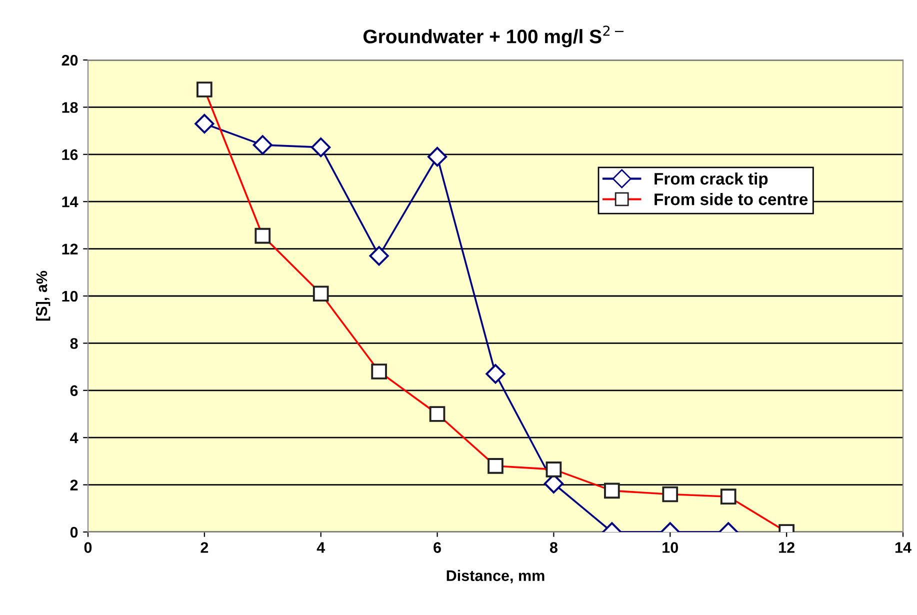 This screenshot has height=615, width=917. Describe the element at coordinates (74, 390) in the screenshot. I see `y-tick-label: 6` at that location.